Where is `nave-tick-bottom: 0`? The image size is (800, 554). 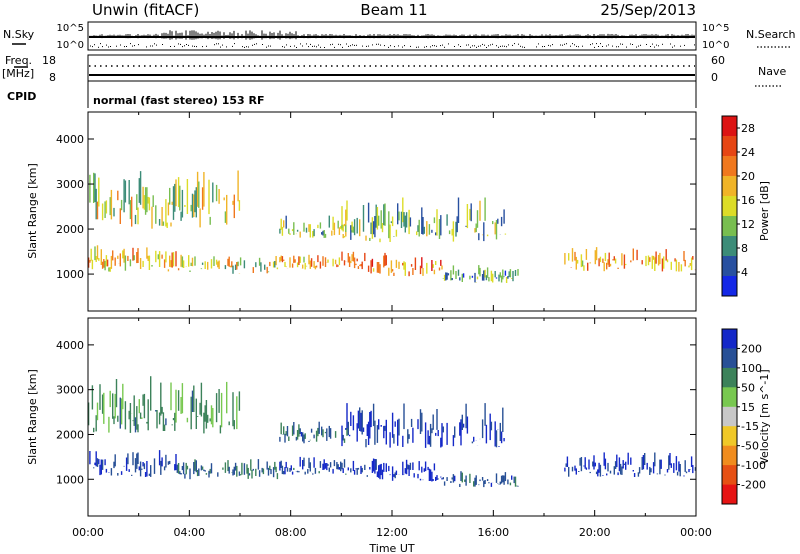
nave-tick-bottom: 0 is located at coordinates (714, 77).